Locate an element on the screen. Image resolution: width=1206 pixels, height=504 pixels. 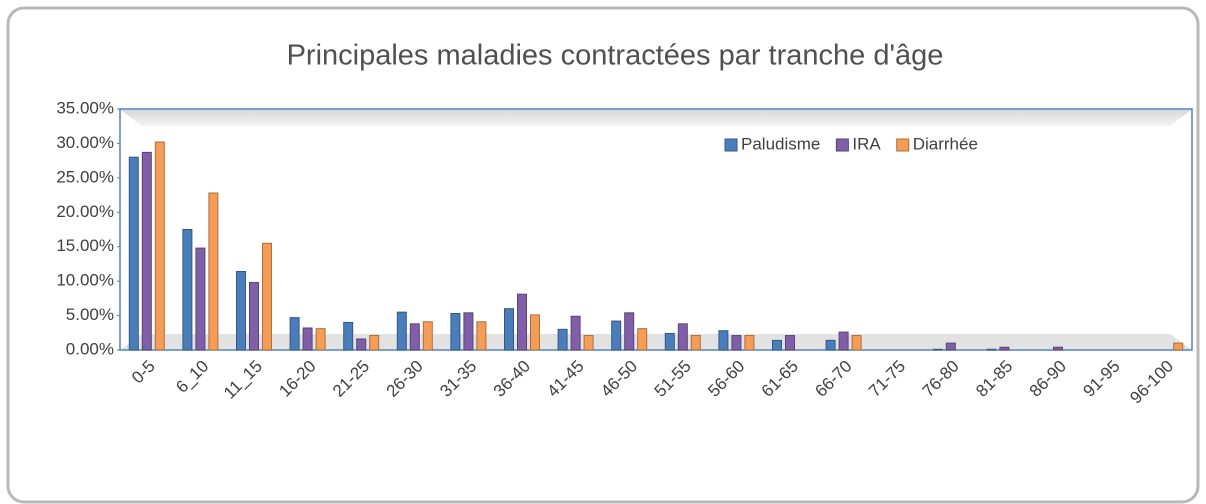
y-tick-label: 10.00% is located at coordinates (85, 280).